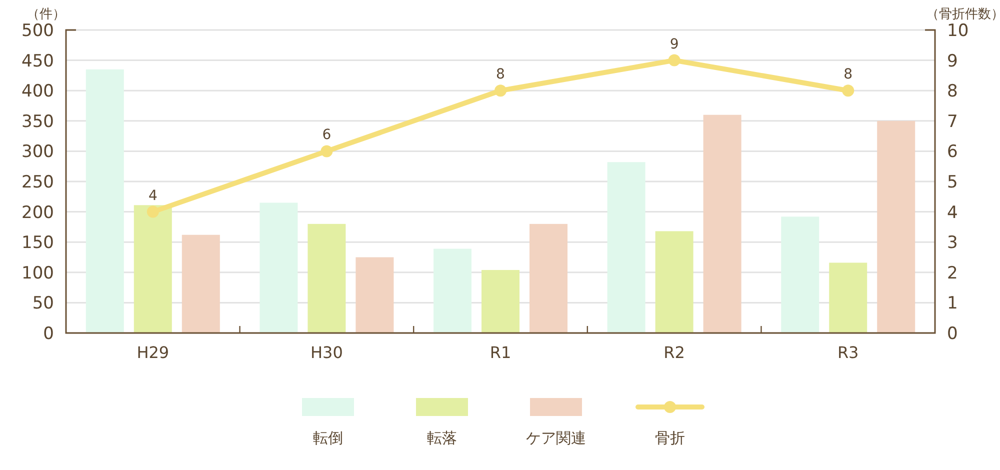 The height and width of the screenshot is (470, 1000). I want to click on x-tick-label: H30, so click(326, 352).